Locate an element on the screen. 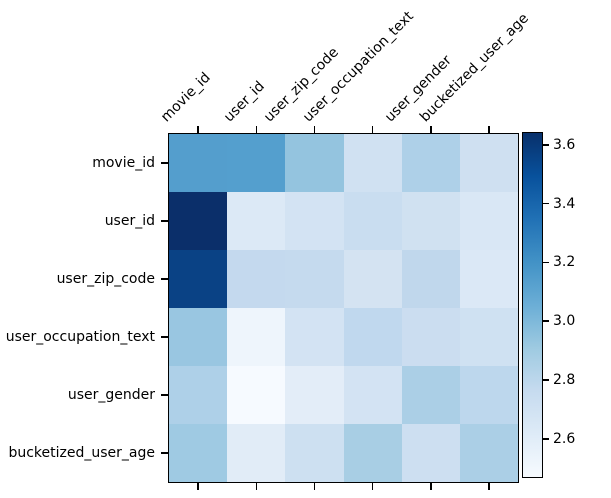 Image resolution: width=611 pixels, height=498 pixels. x-axis-label: user_id is located at coordinates (245, 102).